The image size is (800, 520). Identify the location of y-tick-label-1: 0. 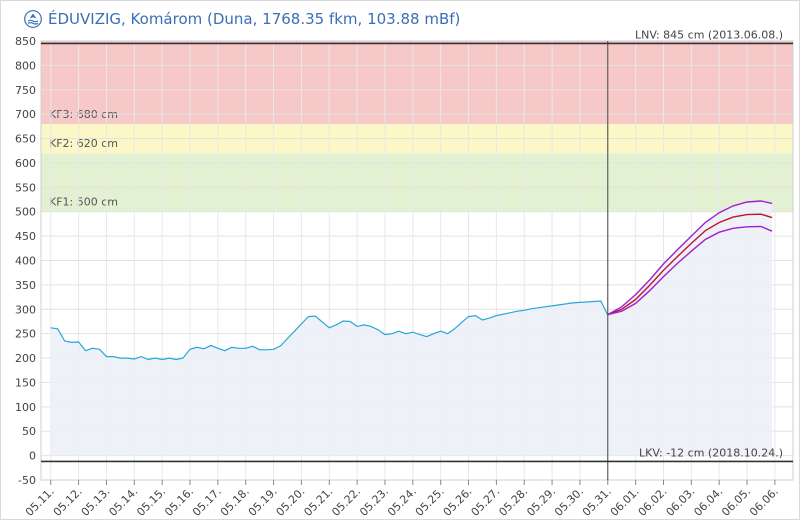
(32, 456).